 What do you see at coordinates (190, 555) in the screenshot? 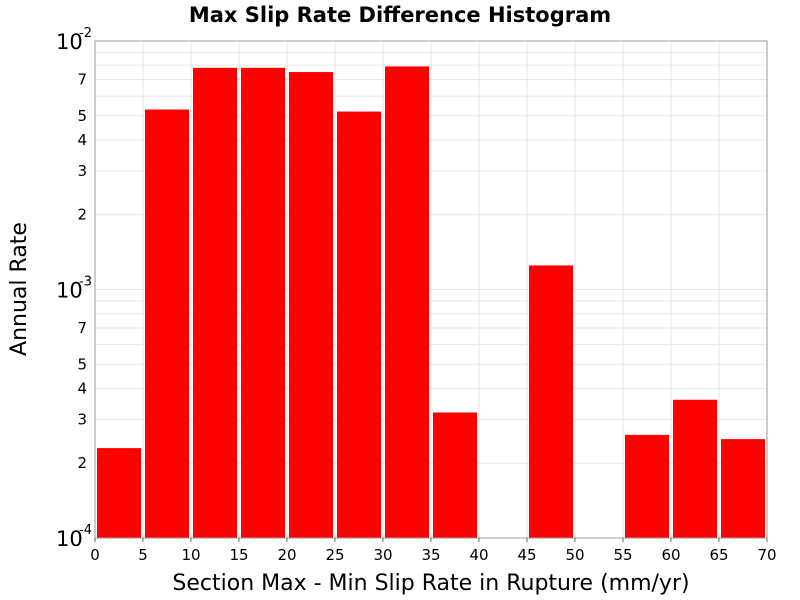
I see `x-tick-label: 10` at bounding box center [190, 555].